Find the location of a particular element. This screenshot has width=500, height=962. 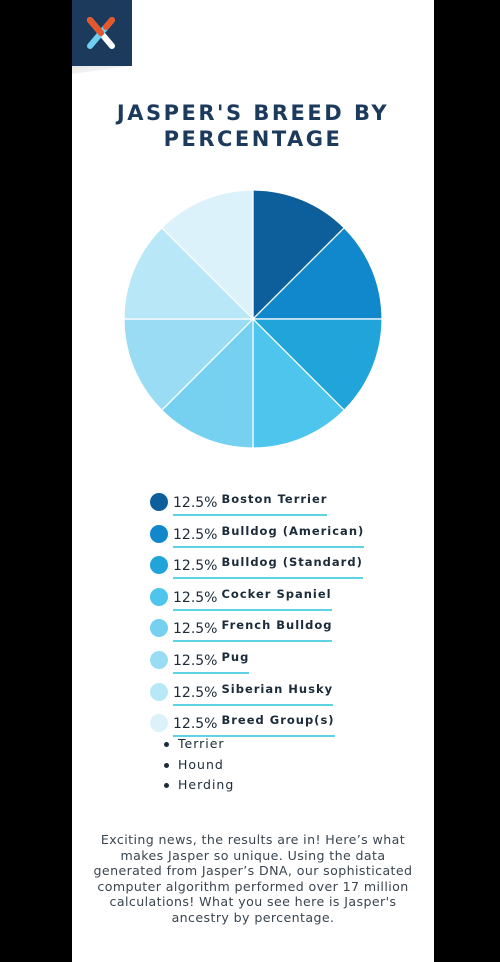

breed-group-label: Hound is located at coordinates (201, 764).